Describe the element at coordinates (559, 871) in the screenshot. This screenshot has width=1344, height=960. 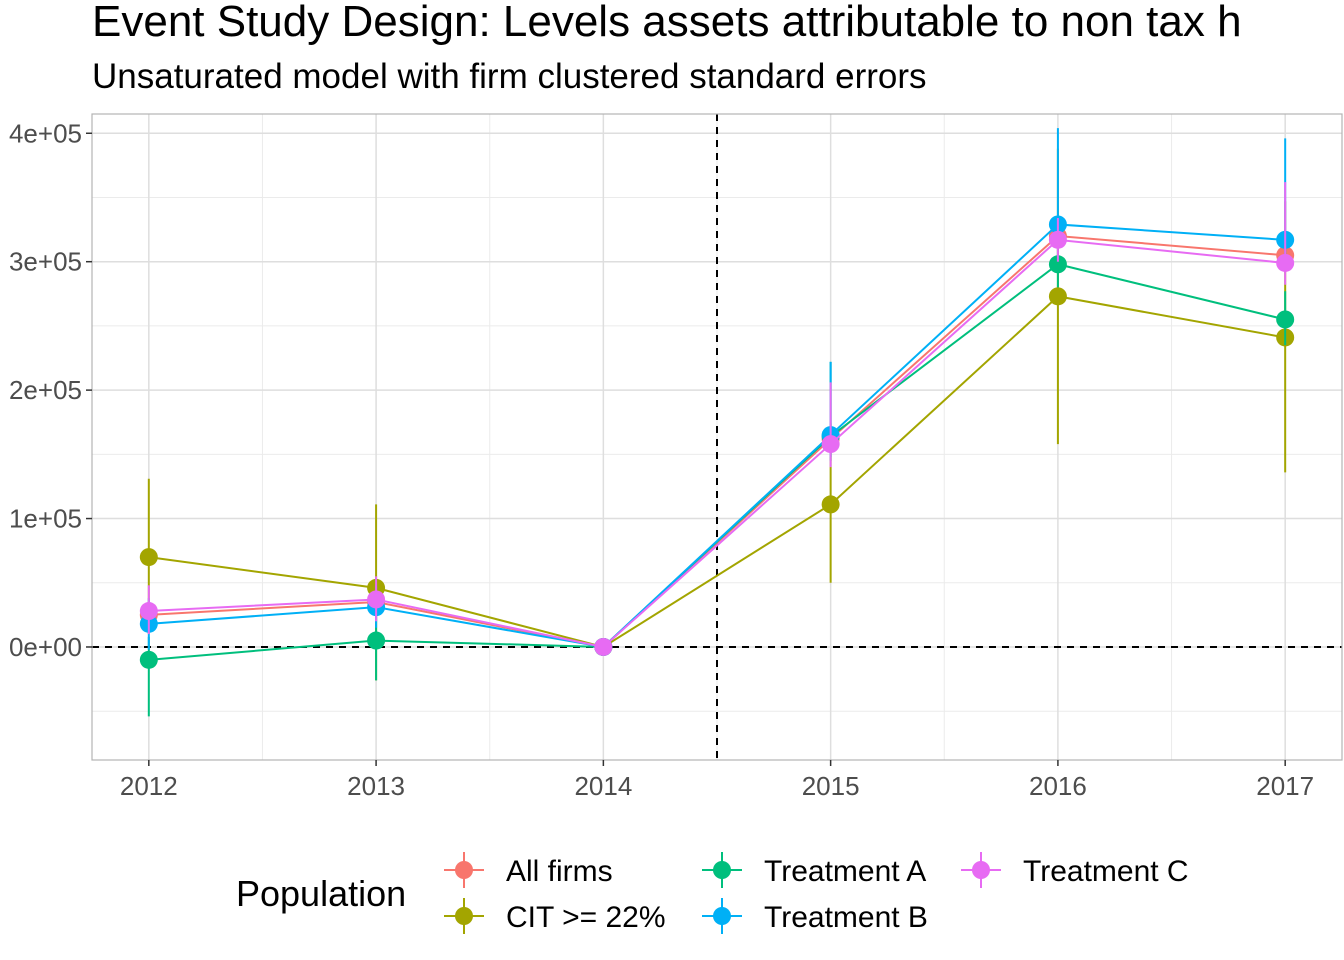
I see `legend-label: All firms` at that location.